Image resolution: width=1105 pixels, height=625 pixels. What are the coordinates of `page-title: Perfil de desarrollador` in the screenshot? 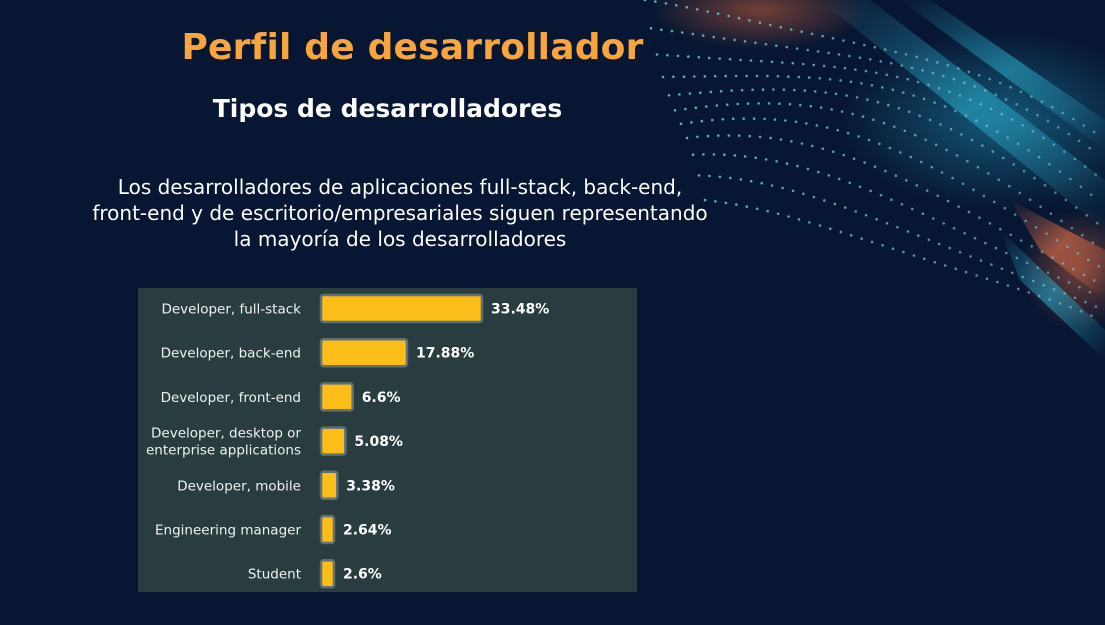 It's located at (412, 47).